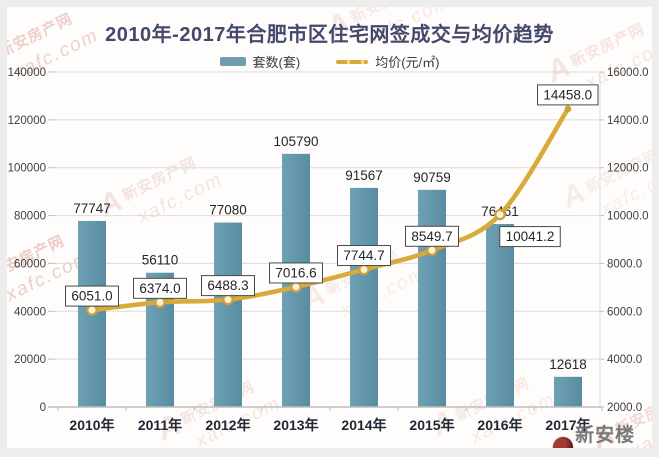  What do you see at coordinates (431, 425) in the screenshot?
I see `x-axis-label: 2015年` at bounding box center [431, 425].